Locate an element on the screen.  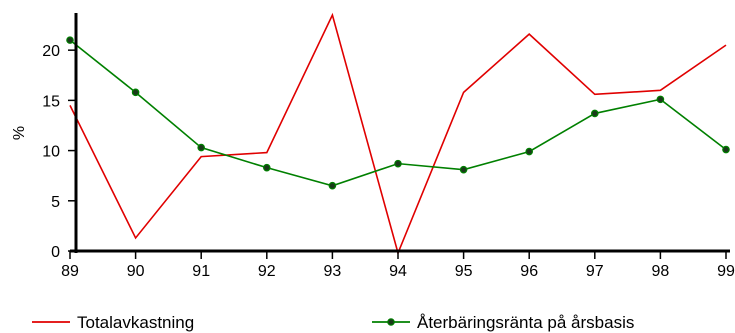
x-ticks: 89 90 91 92 93 94 95 96 97 98 99 is located at coordinates (398, 265).